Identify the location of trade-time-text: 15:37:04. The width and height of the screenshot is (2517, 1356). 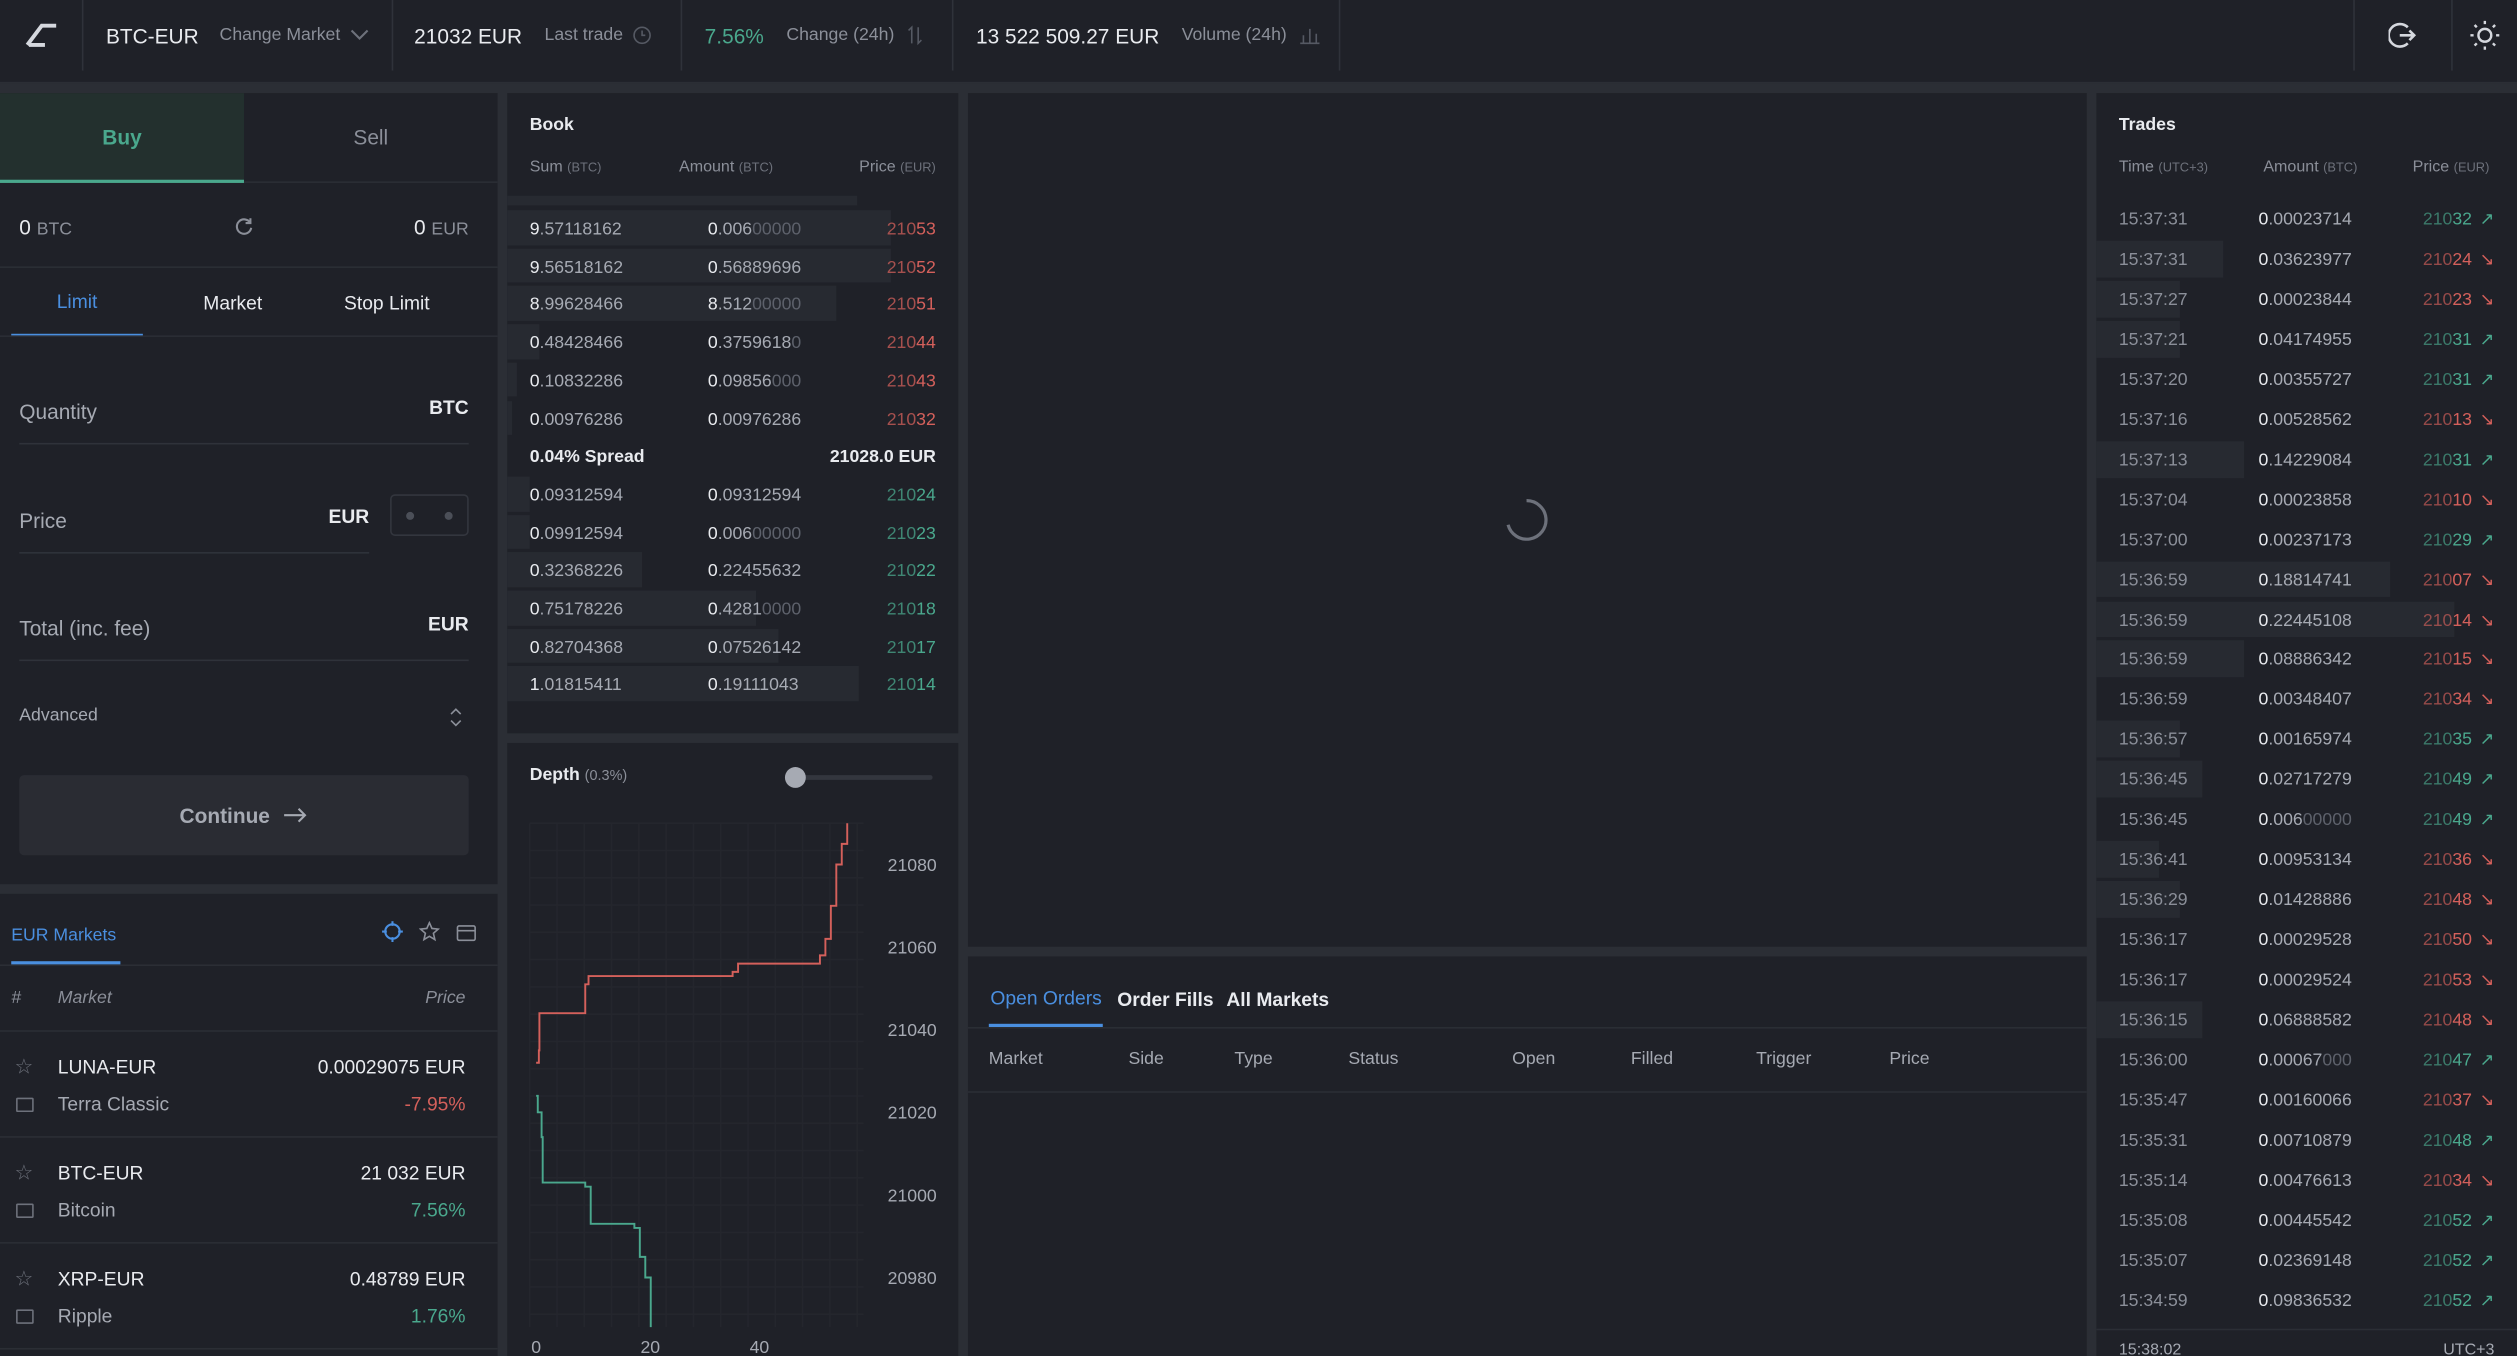
(2153, 500).